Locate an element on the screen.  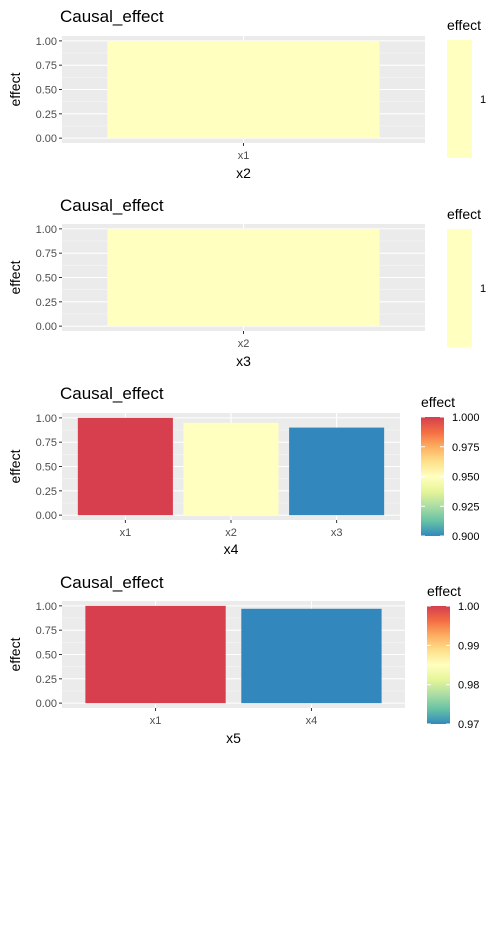
legend: effect 1.00 0.99 0.98 0.97 is located at coordinates (453, 657).